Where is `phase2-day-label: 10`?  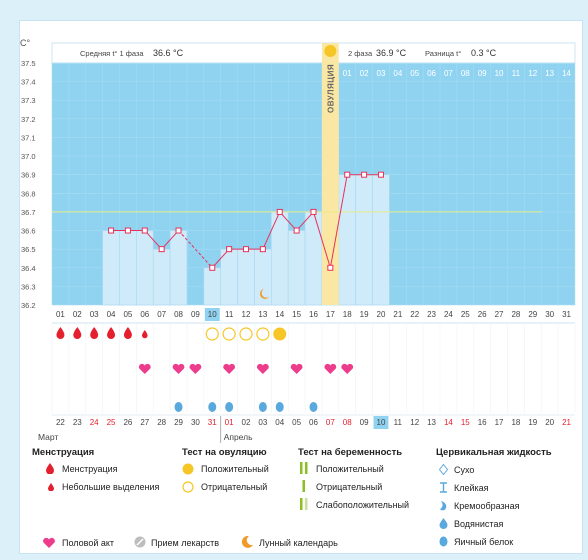 phase2-day-label: 10 is located at coordinates (499, 73).